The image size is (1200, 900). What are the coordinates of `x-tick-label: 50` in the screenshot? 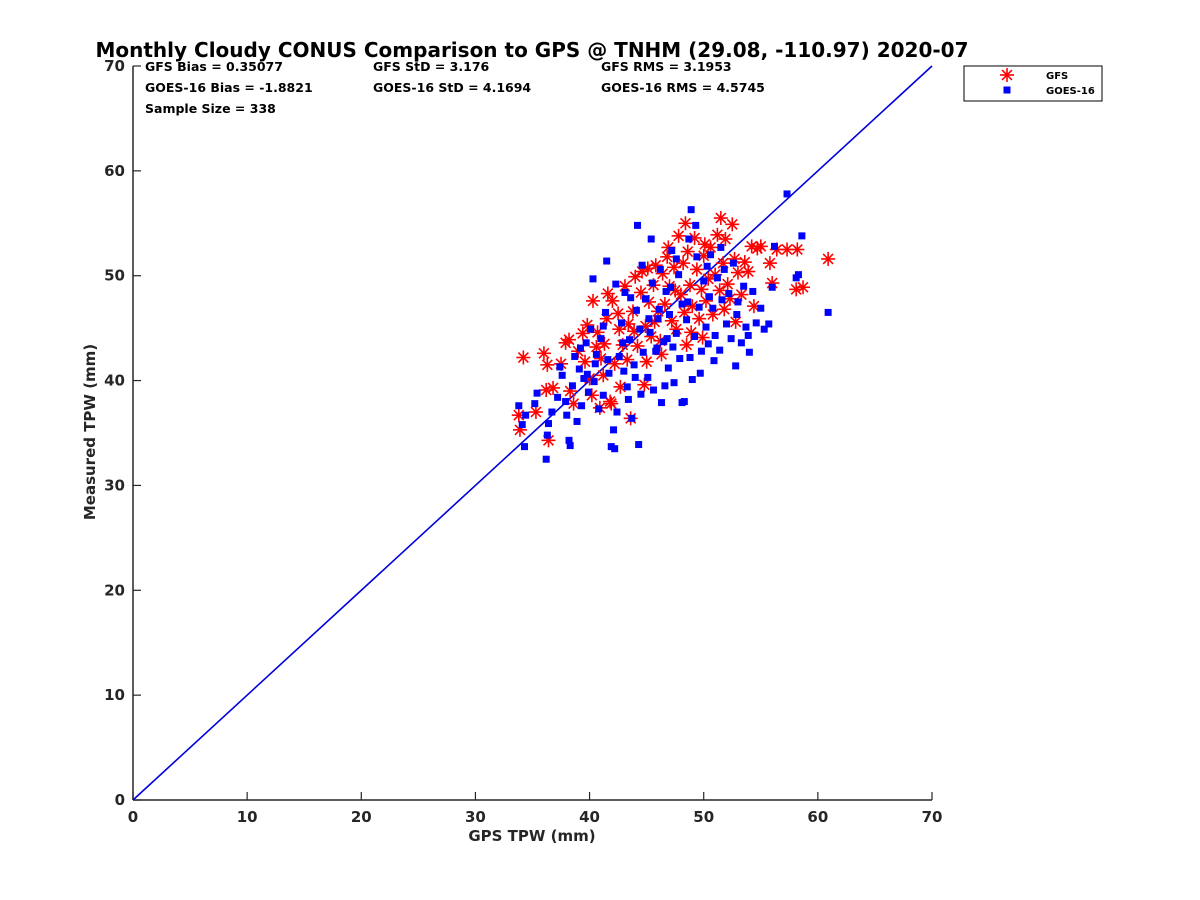 It's located at (703, 817).